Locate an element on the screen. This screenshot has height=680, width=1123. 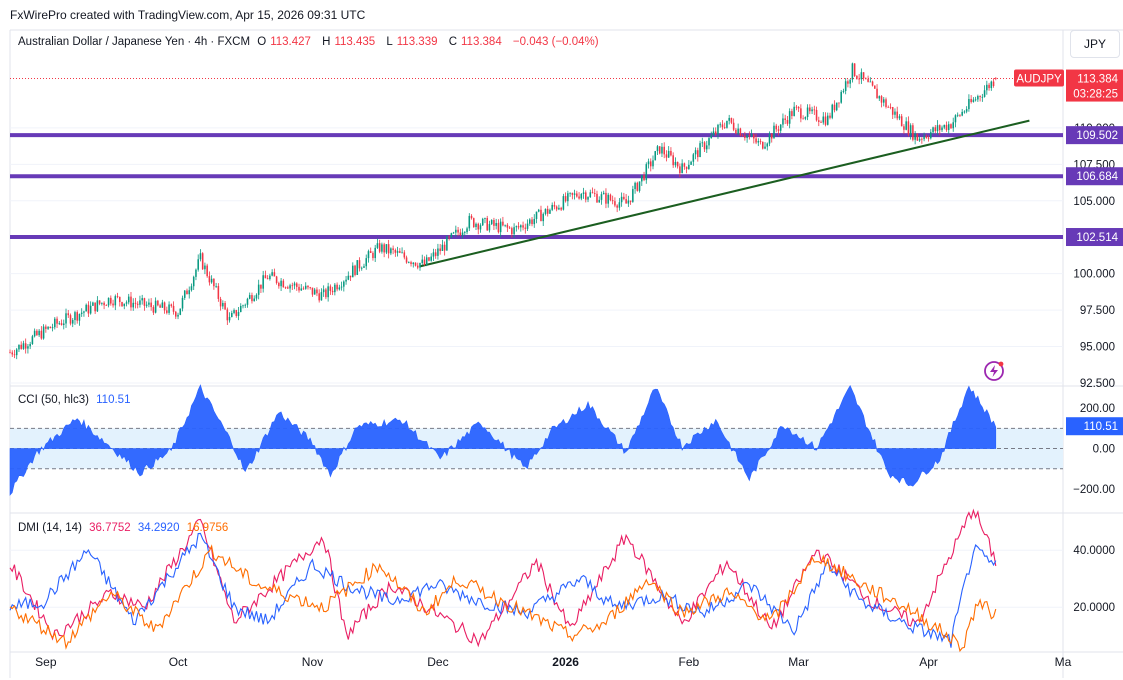
time-tick-label: Dec is located at coordinates (437, 662).